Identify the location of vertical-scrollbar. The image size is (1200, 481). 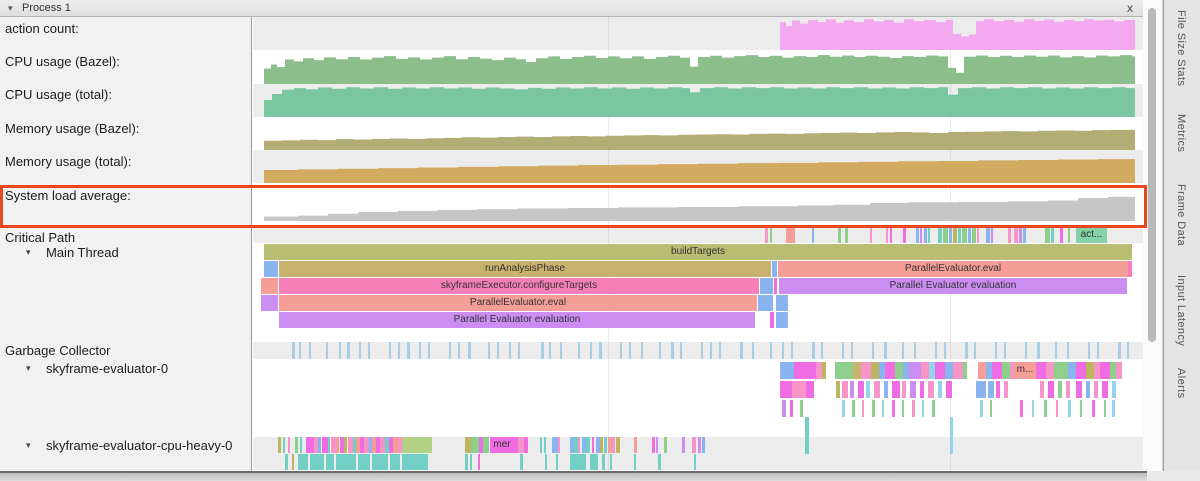
(1153, 235).